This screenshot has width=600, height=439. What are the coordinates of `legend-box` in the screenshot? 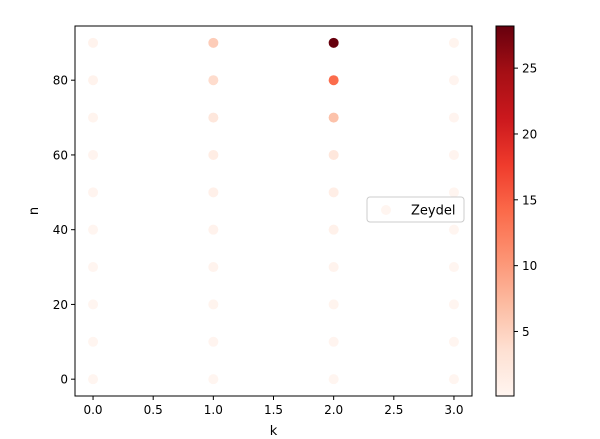 It's located at (415, 209).